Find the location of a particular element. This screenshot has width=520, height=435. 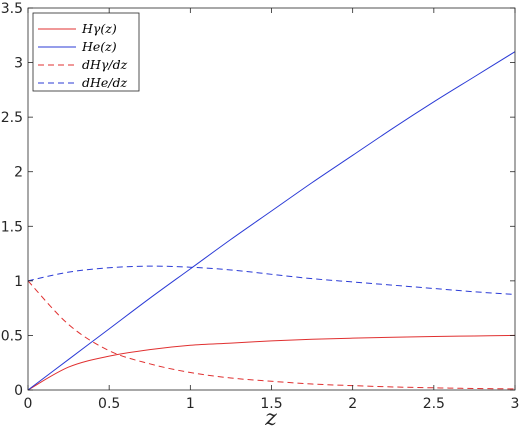

y-tick-label: 2.5 is located at coordinates (12, 118).